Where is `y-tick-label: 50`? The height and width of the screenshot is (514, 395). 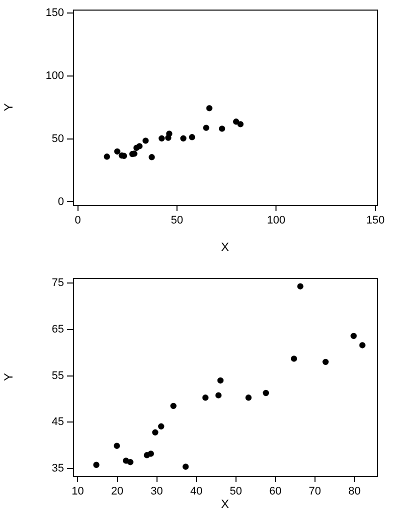 y-tick-label: 50 is located at coordinates (58, 138).